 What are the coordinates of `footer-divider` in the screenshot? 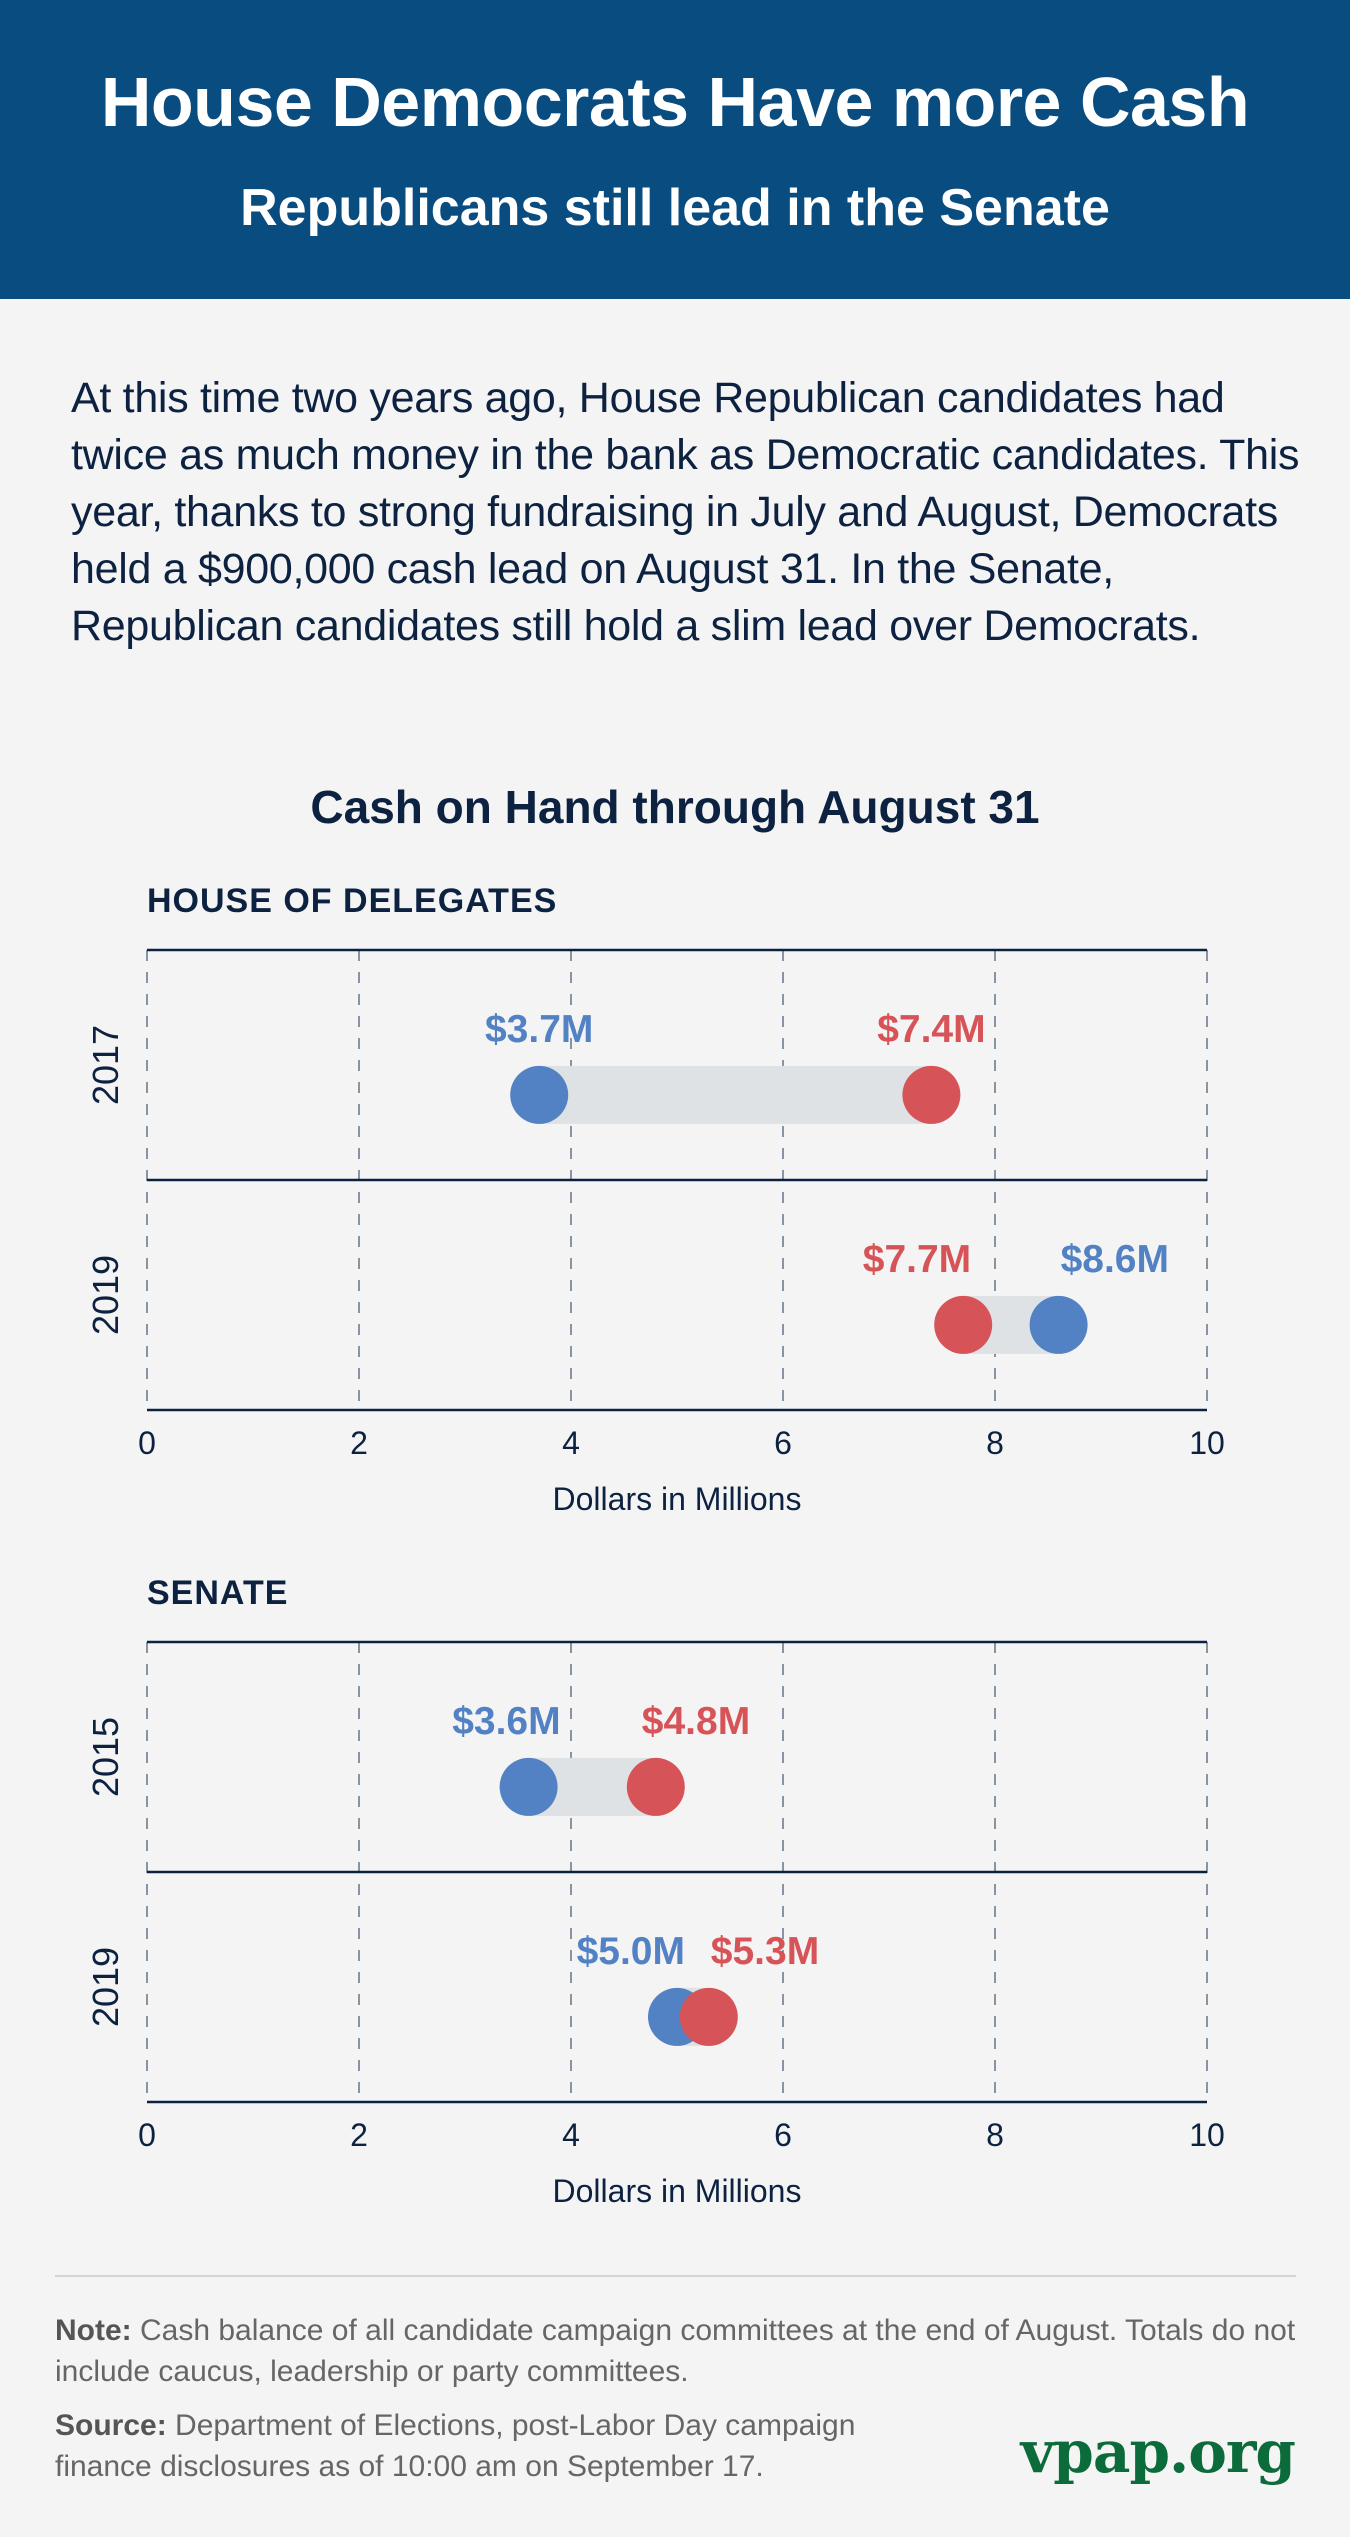 It's located at (675, 2276).